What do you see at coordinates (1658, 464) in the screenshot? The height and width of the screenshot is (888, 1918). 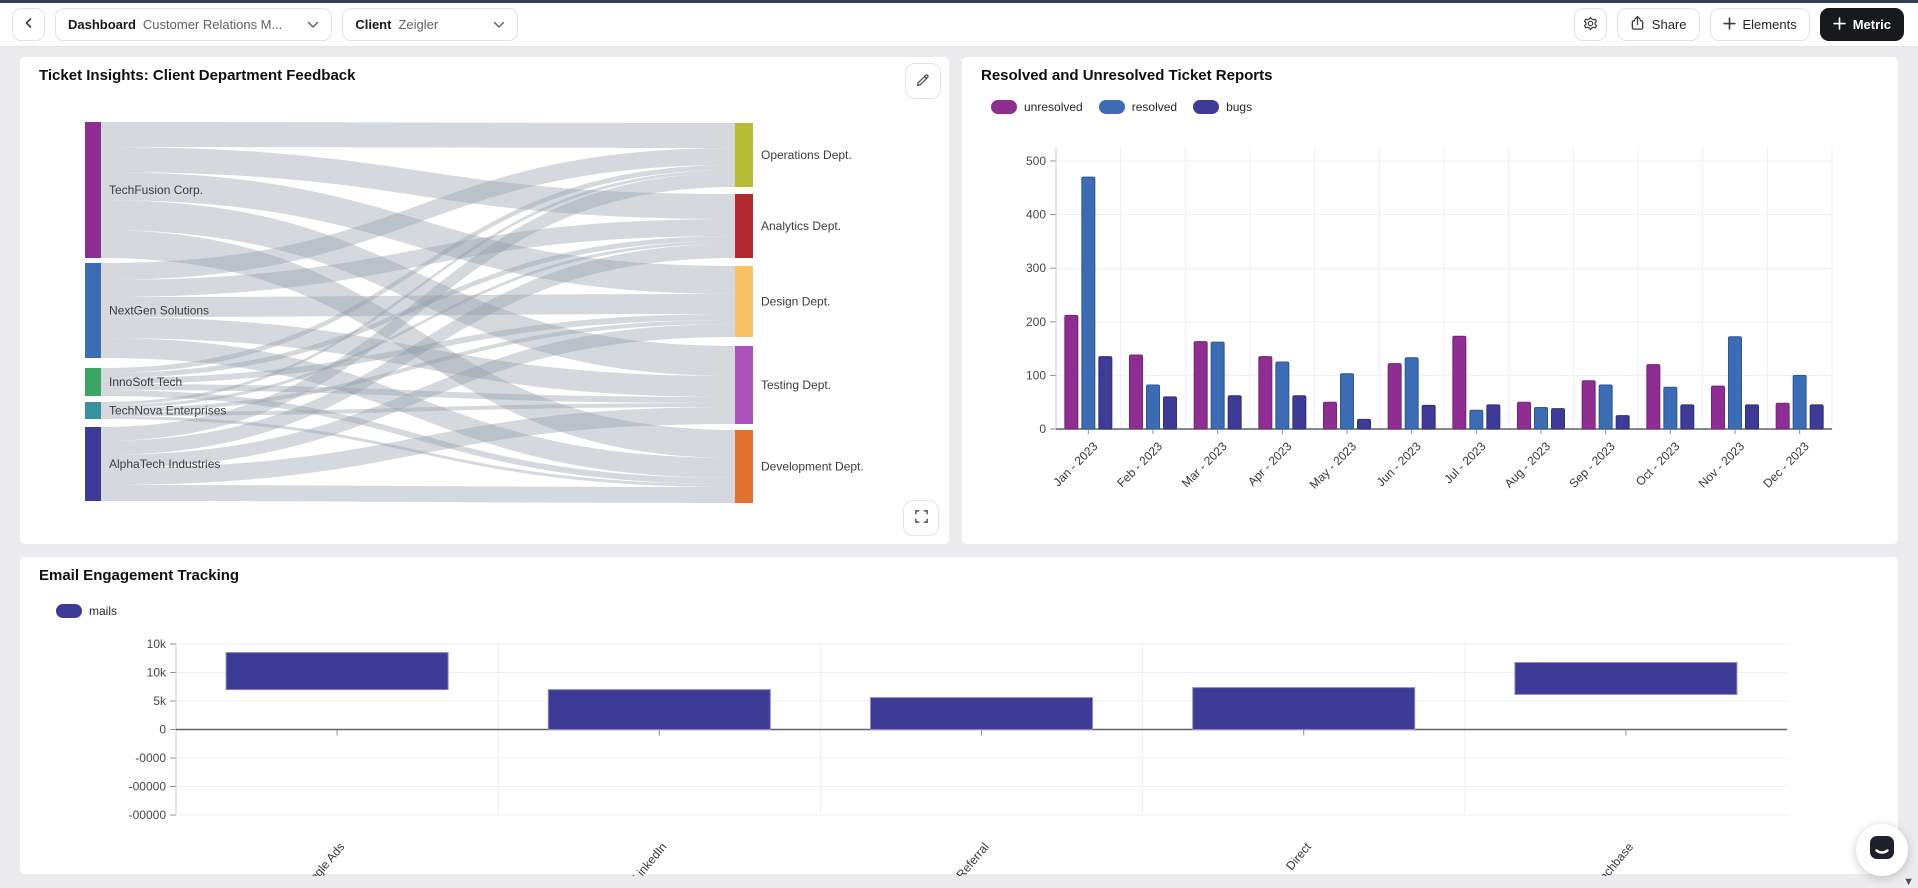 I see `x-axis-tick-label: Oct - 2023` at bounding box center [1658, 464].